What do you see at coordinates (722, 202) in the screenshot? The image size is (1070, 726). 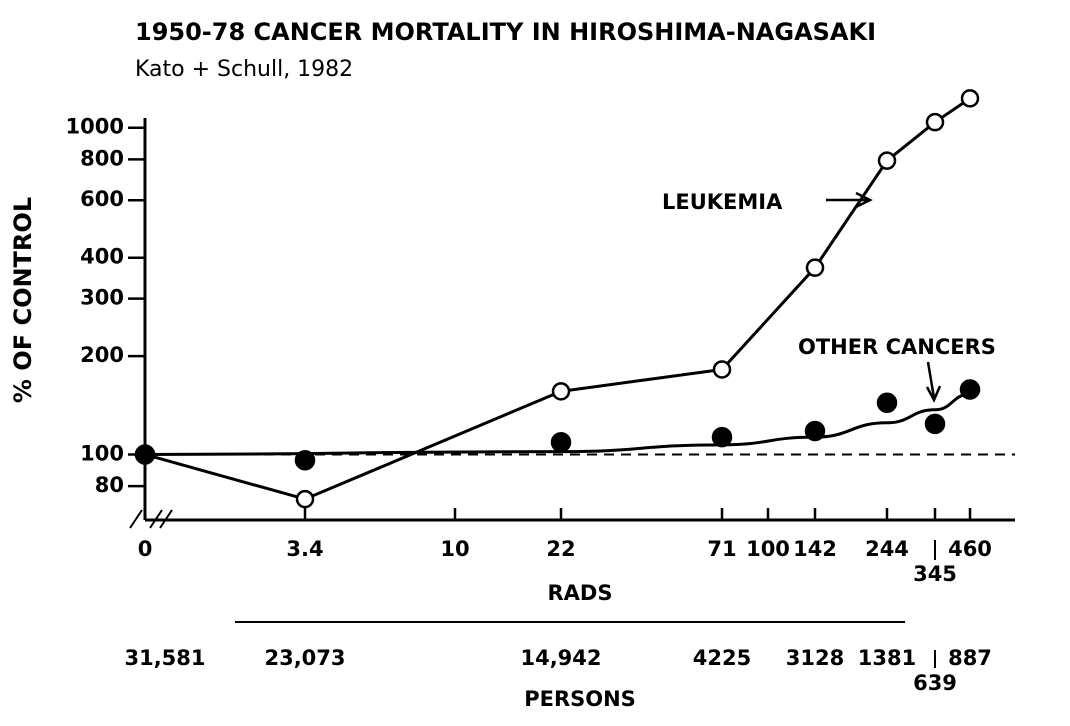 I see `series-annotation: LEUKEMIA` at bounding box center [722, 202].